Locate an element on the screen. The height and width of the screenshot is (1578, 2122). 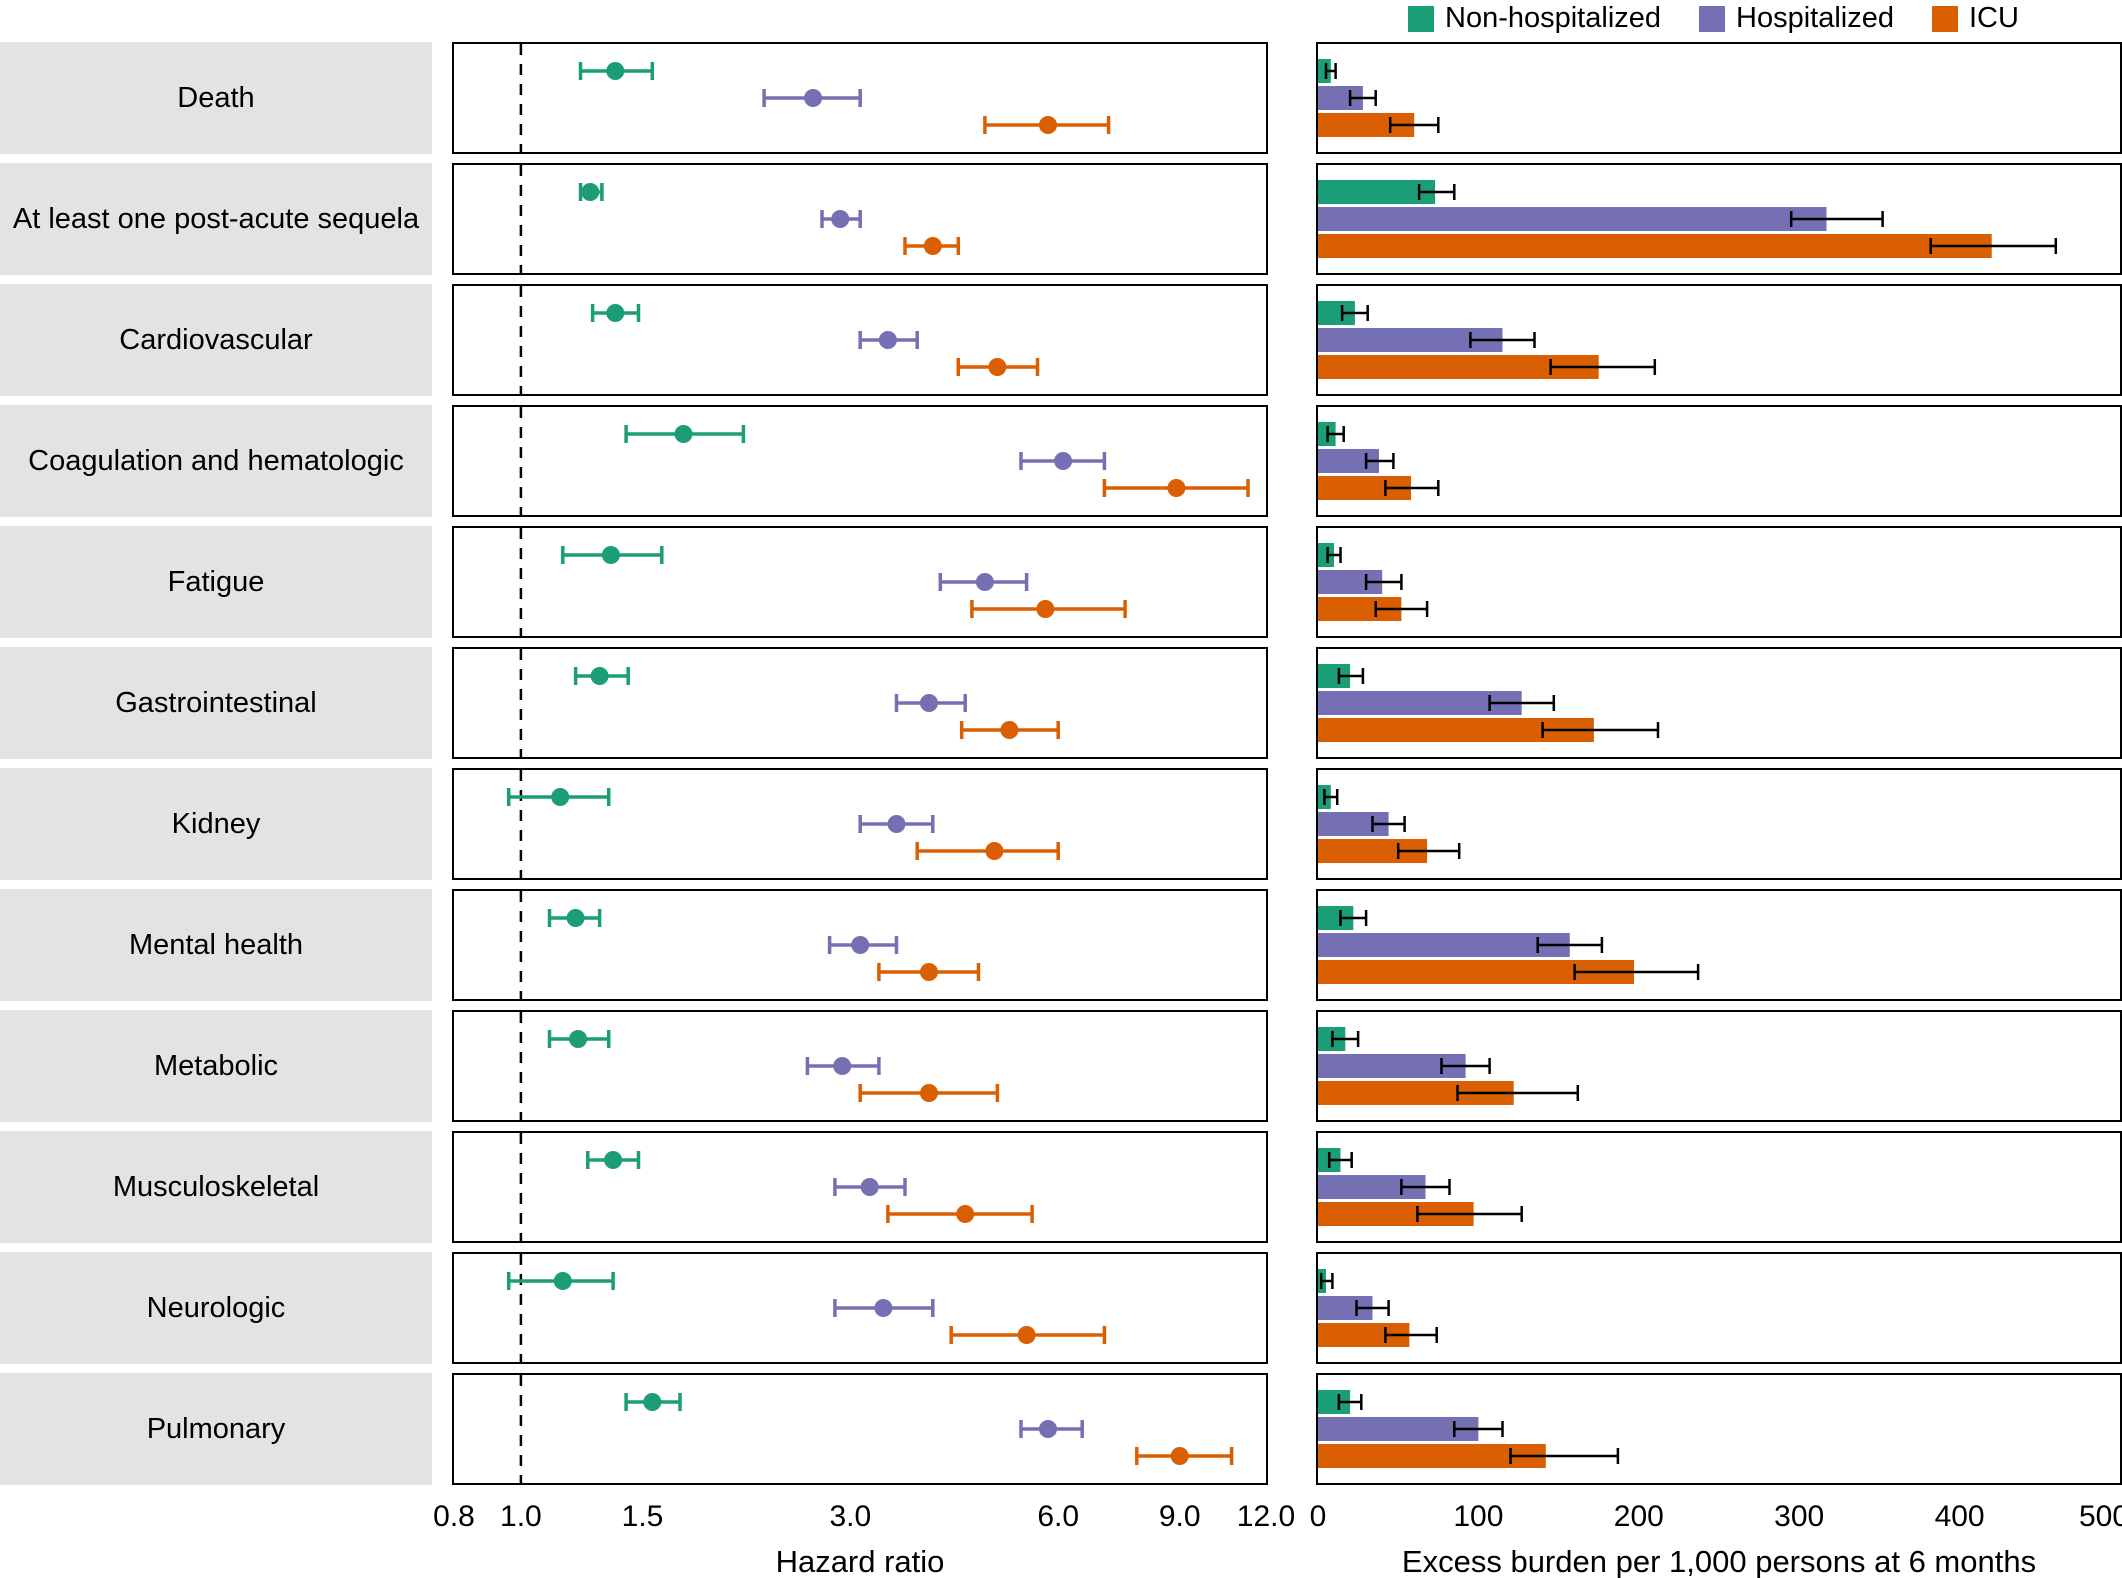
category-row: Fatigue is located at coordinates (1061, 582).